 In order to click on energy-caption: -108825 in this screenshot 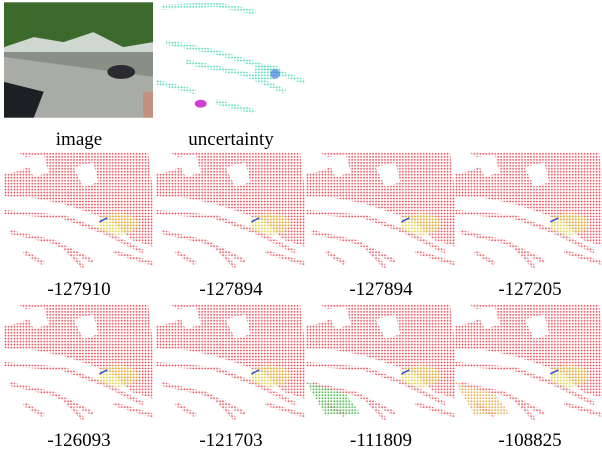, I will do `click(530, 440)`.